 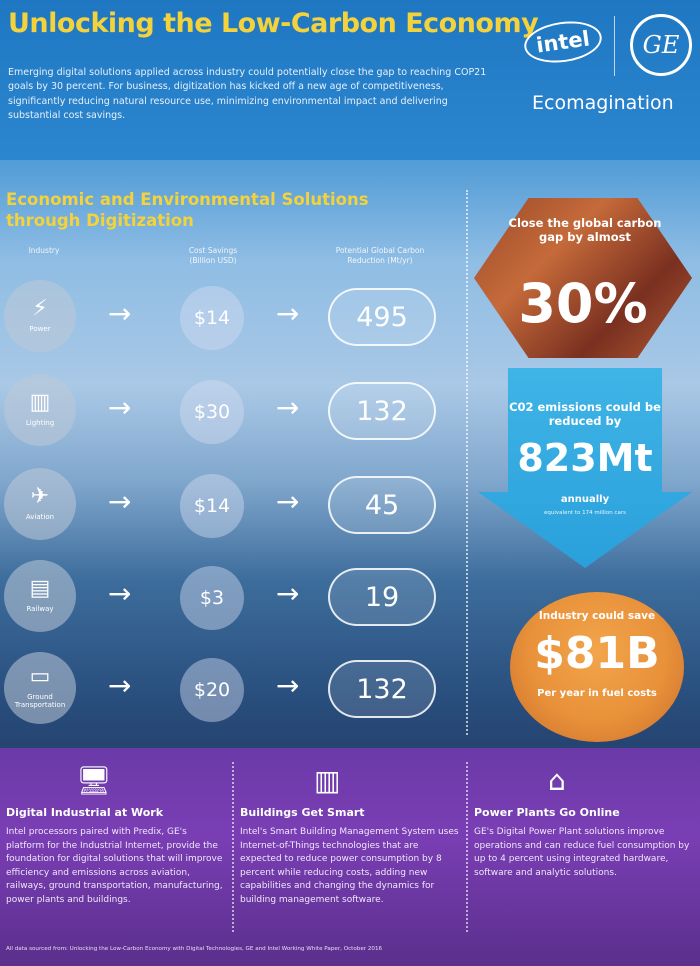 I want to click on industry-label: Ground Transportation, so click(x=40, y=701).